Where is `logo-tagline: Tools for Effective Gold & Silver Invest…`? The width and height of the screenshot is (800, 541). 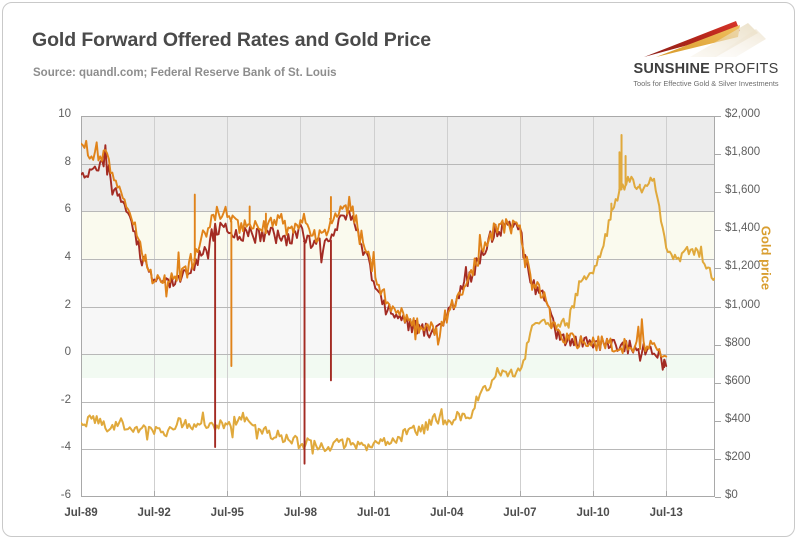 logo-tagline: Tools for Effective Gold & Silver Invest… is located at coordinates (706, 83).